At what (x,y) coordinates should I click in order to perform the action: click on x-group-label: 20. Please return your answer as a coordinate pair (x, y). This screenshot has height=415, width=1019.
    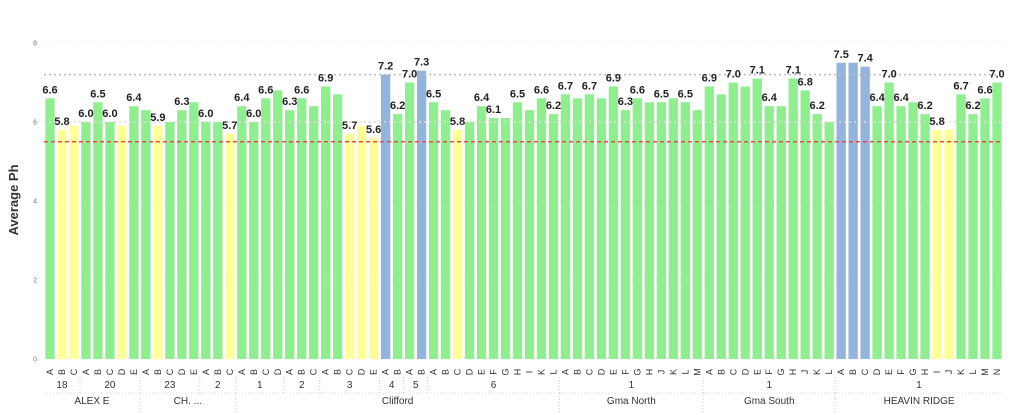
    Looking at the image, I should click on (110, 385).